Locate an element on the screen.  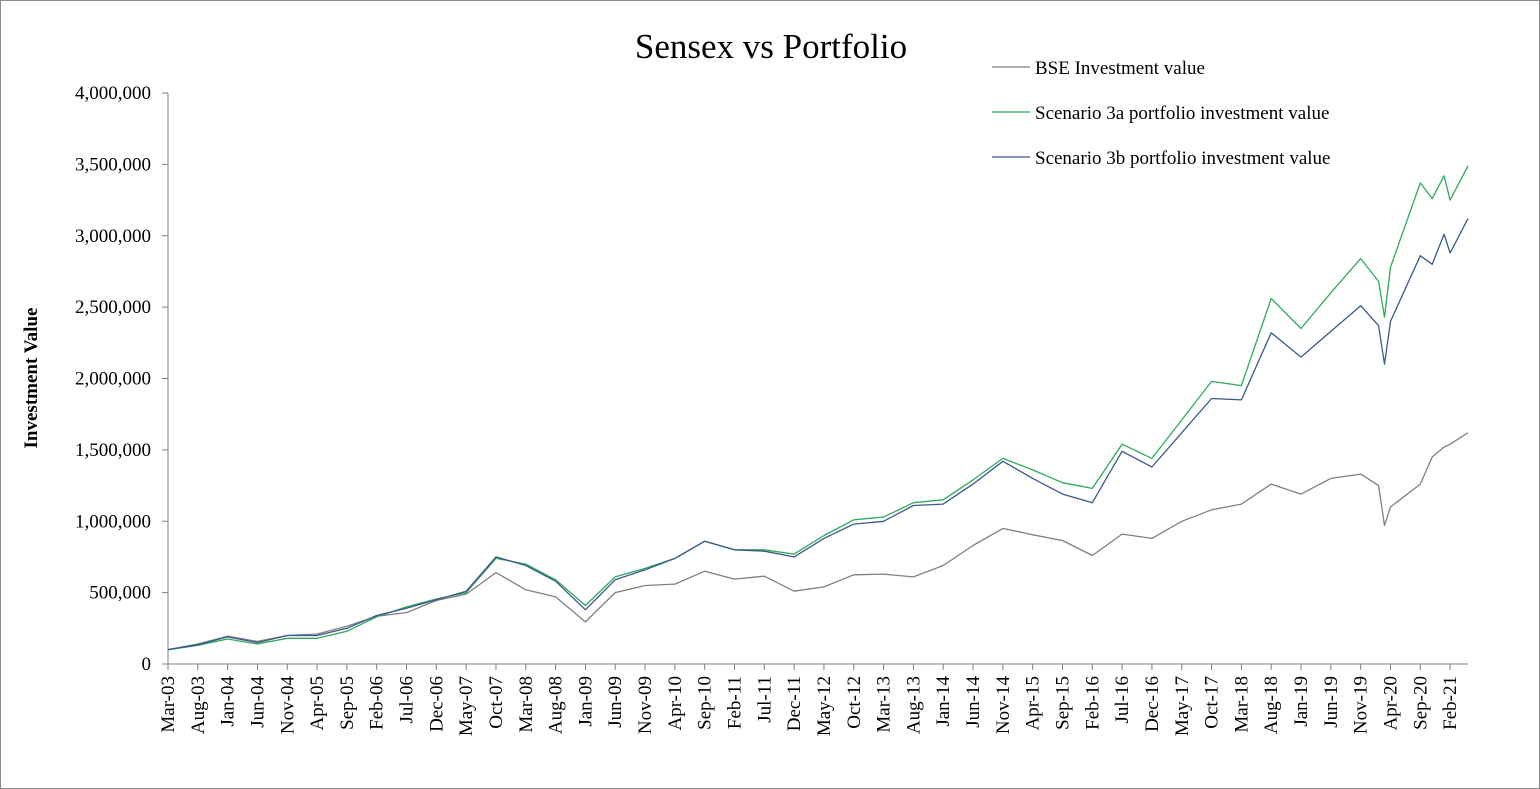
x-tick-label: Dec-16 is located at coordinates (1152, 704).